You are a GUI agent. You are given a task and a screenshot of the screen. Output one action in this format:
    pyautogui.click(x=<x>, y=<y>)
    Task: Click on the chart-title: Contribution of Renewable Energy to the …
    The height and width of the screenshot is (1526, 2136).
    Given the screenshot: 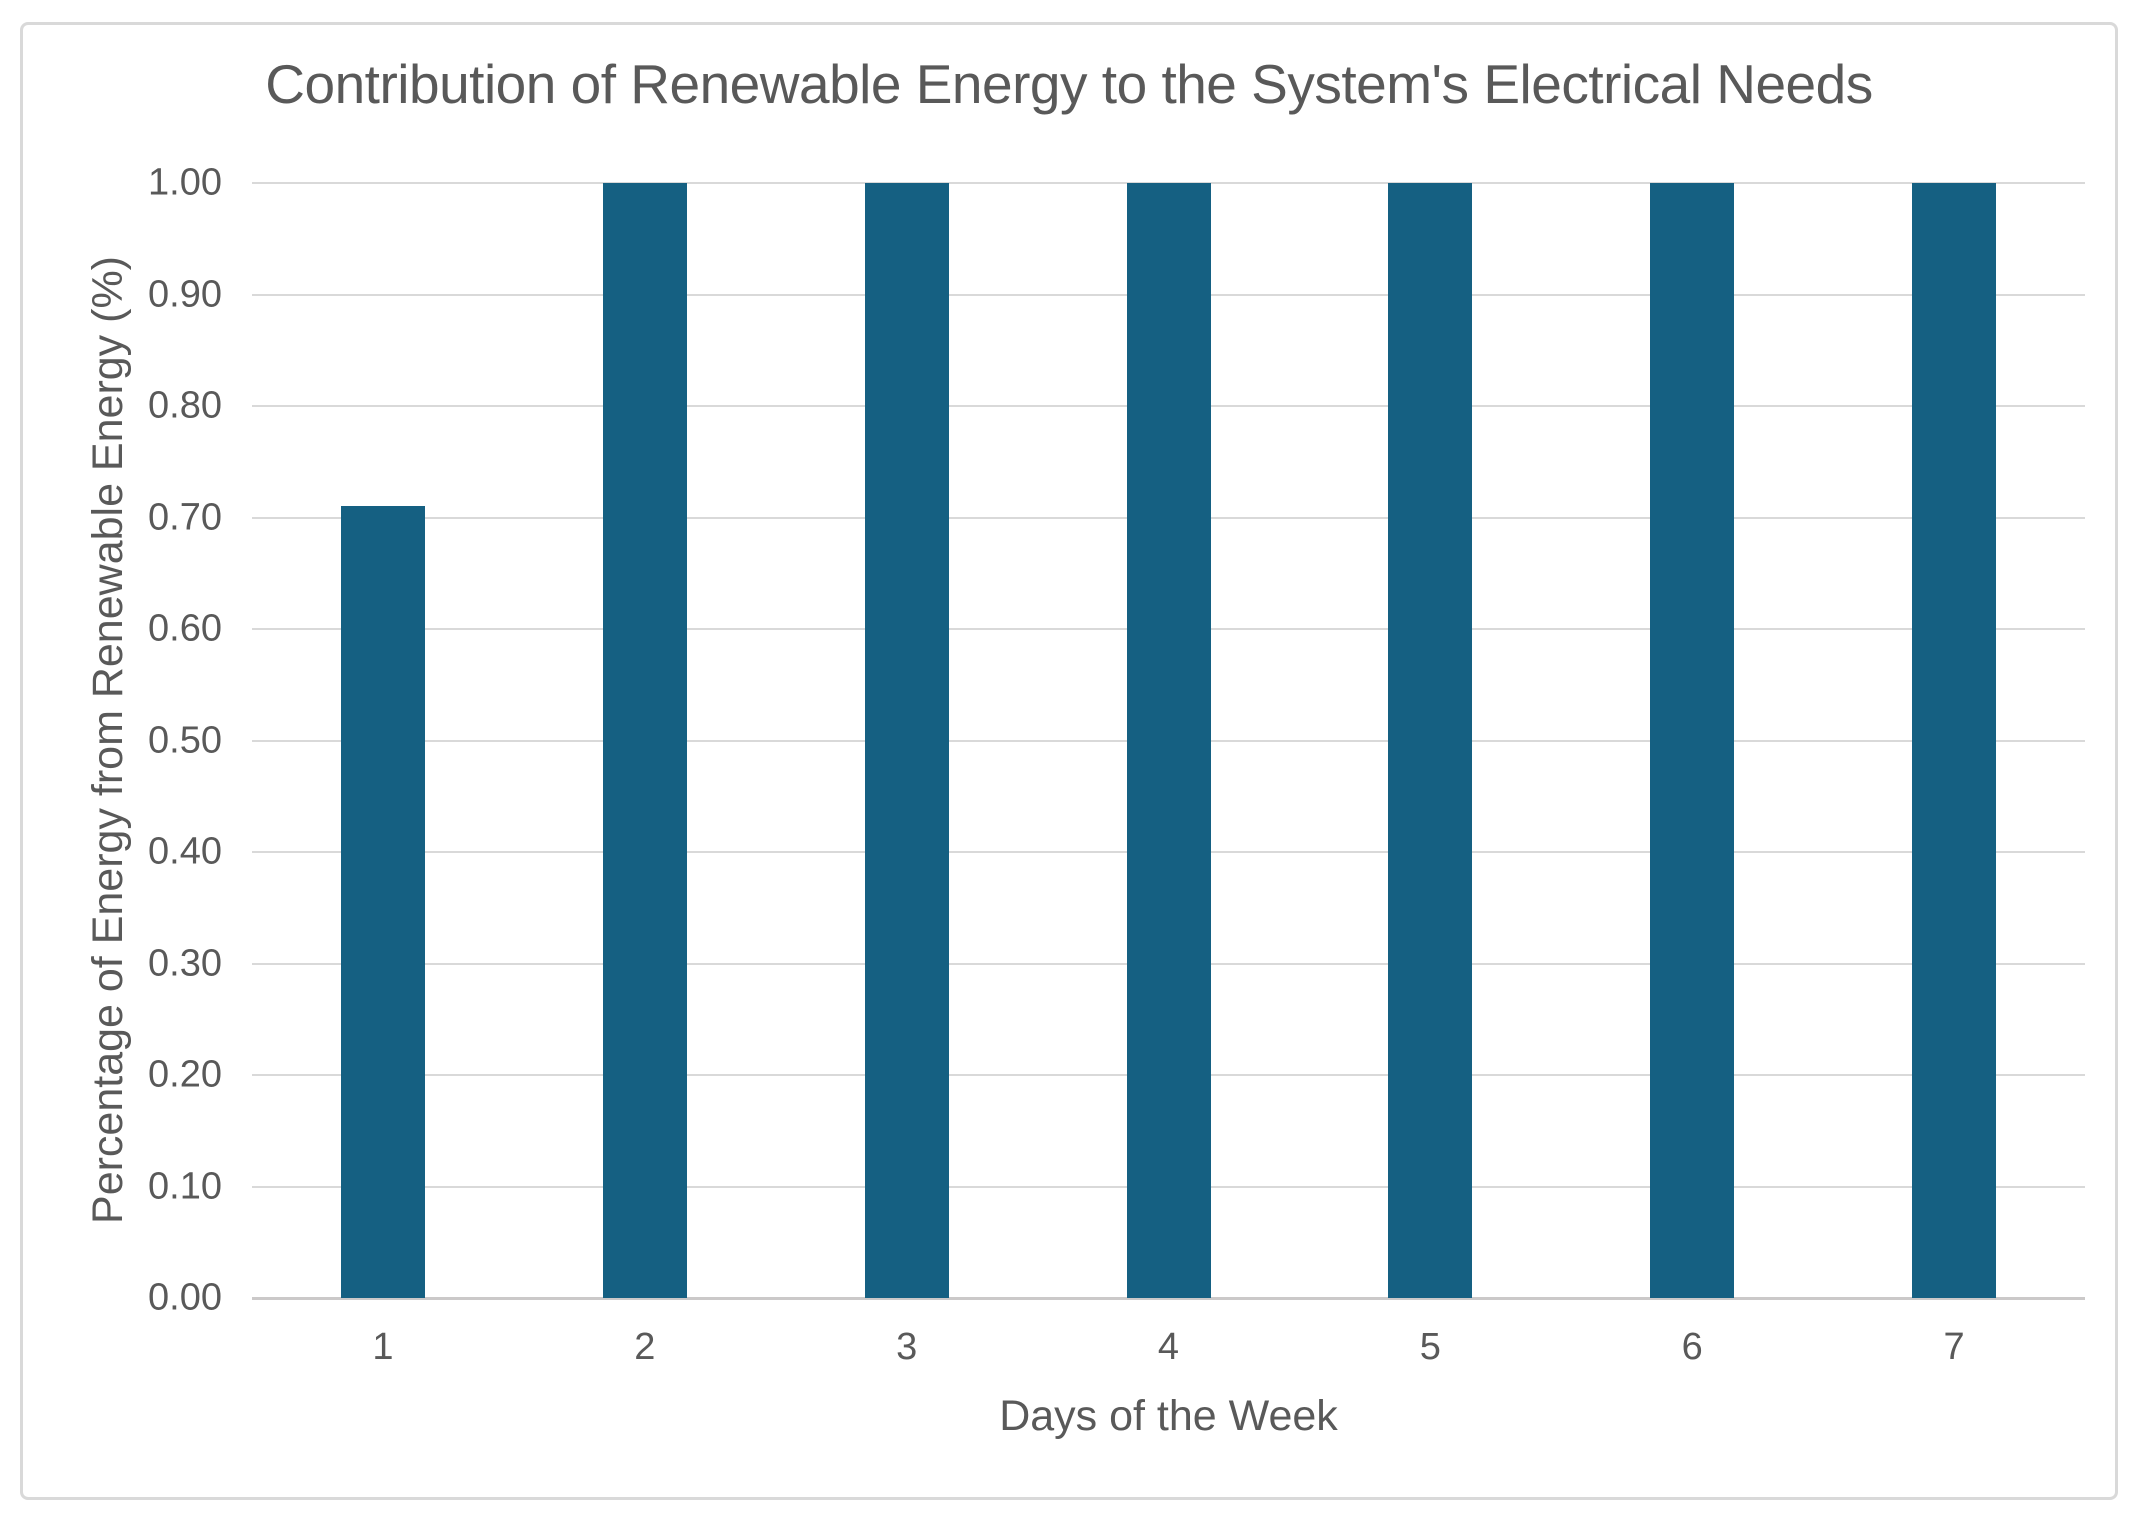 What is the action you would take?
    pyautogui.click(x=1069, y=84)
    